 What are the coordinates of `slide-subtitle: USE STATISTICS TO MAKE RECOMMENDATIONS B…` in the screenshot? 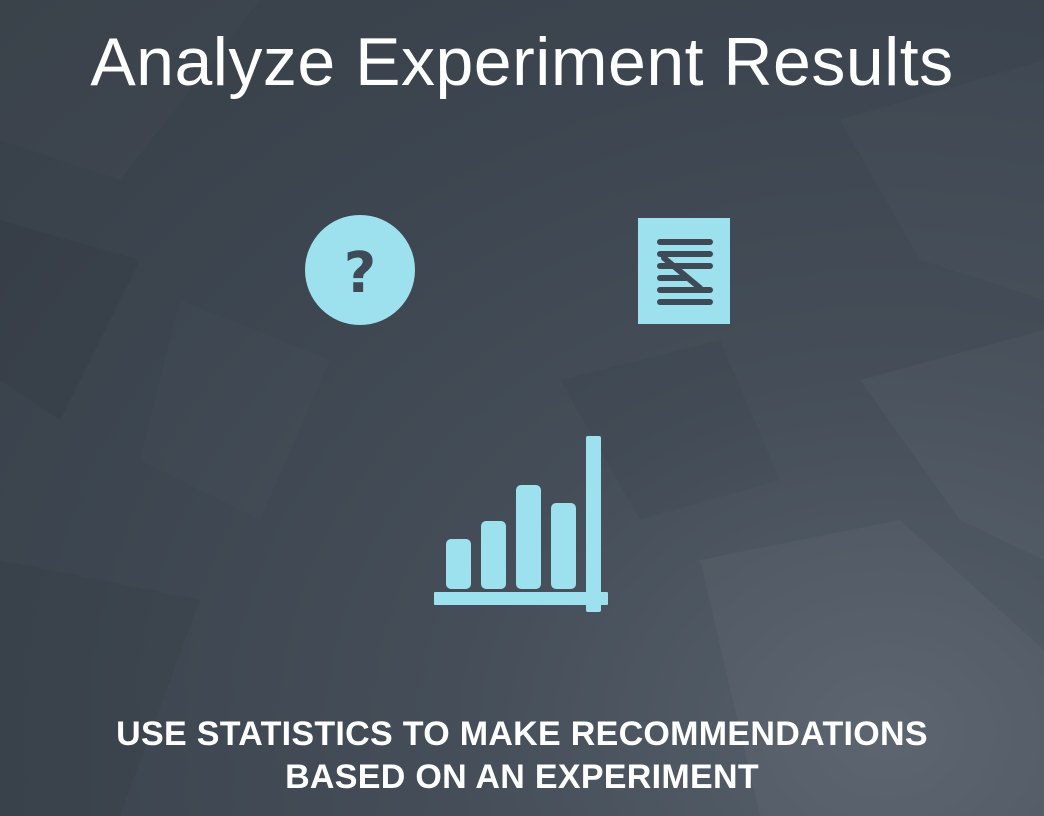 It's located at (522, 756).